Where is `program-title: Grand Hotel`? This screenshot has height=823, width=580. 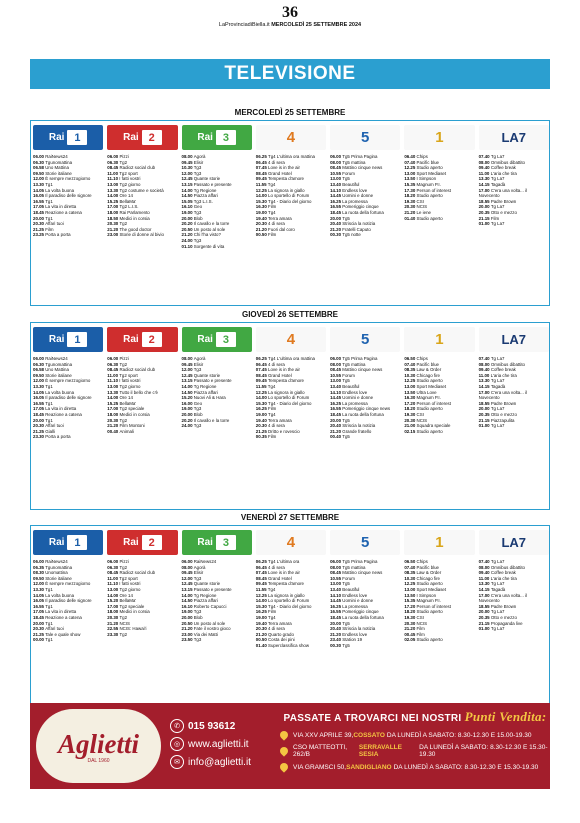
program-title: Grand Hotel is located at coordinates (280, 578).